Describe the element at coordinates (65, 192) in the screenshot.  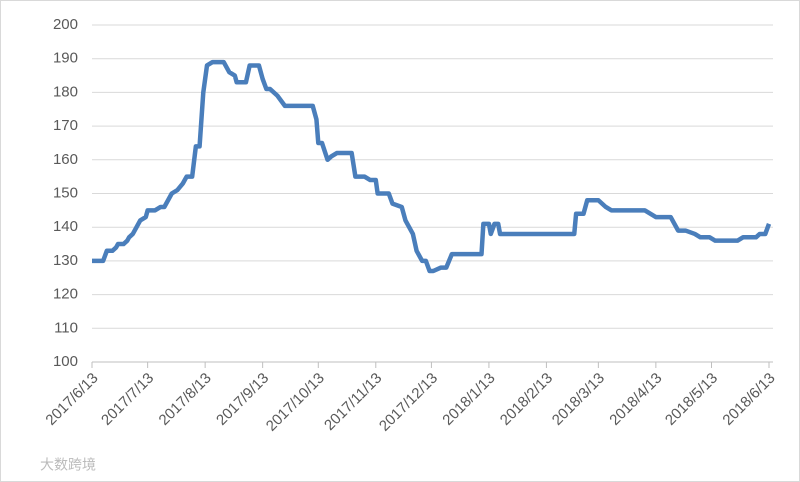
I see `y-tick-label: 150` at that location.